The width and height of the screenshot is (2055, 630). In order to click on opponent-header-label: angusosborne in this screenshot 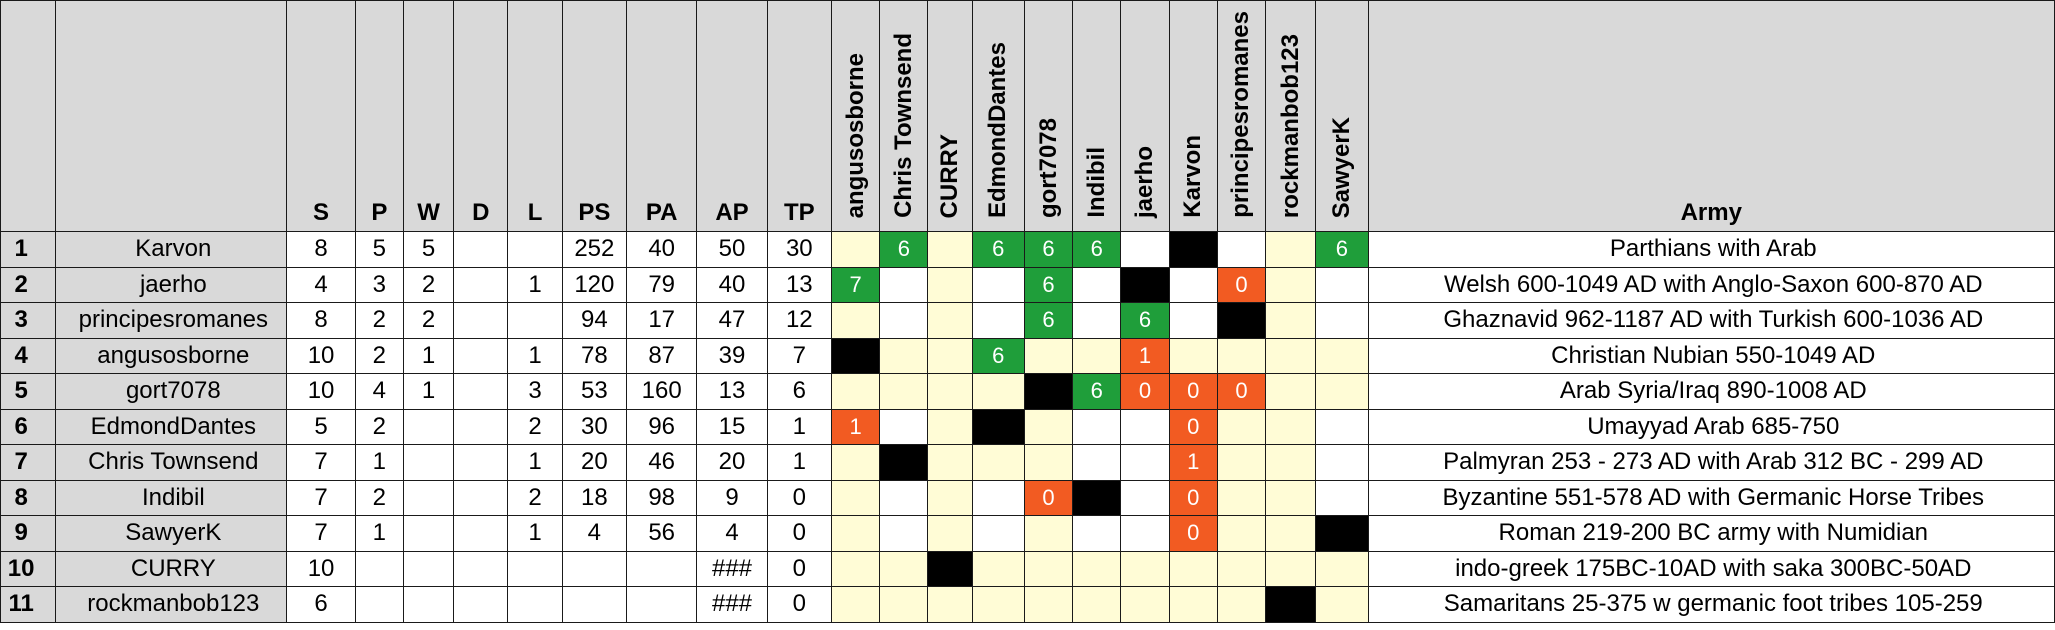, I will do `click(855, 135)`.